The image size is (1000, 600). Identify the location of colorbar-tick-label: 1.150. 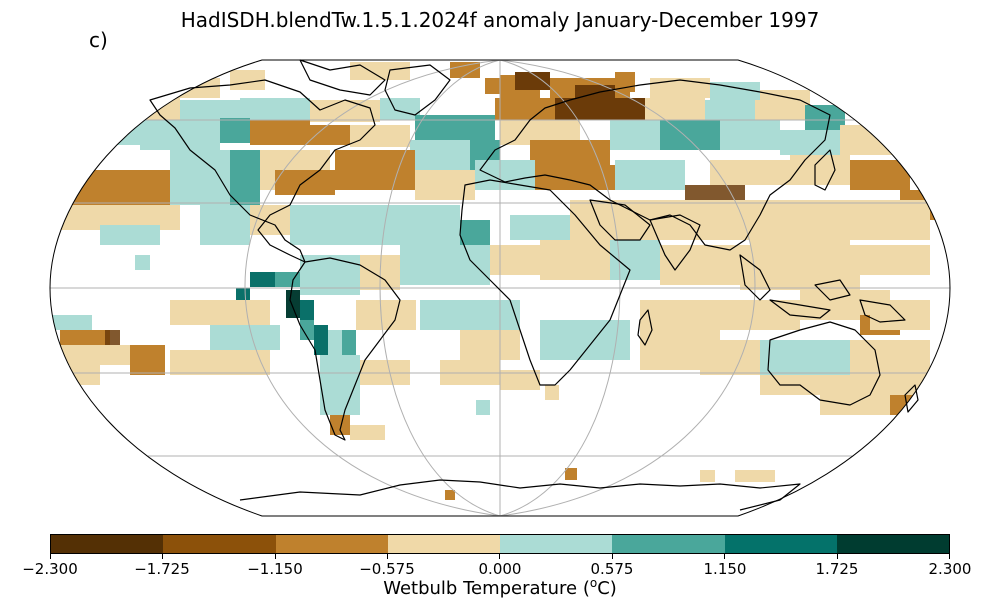
(725, 569).